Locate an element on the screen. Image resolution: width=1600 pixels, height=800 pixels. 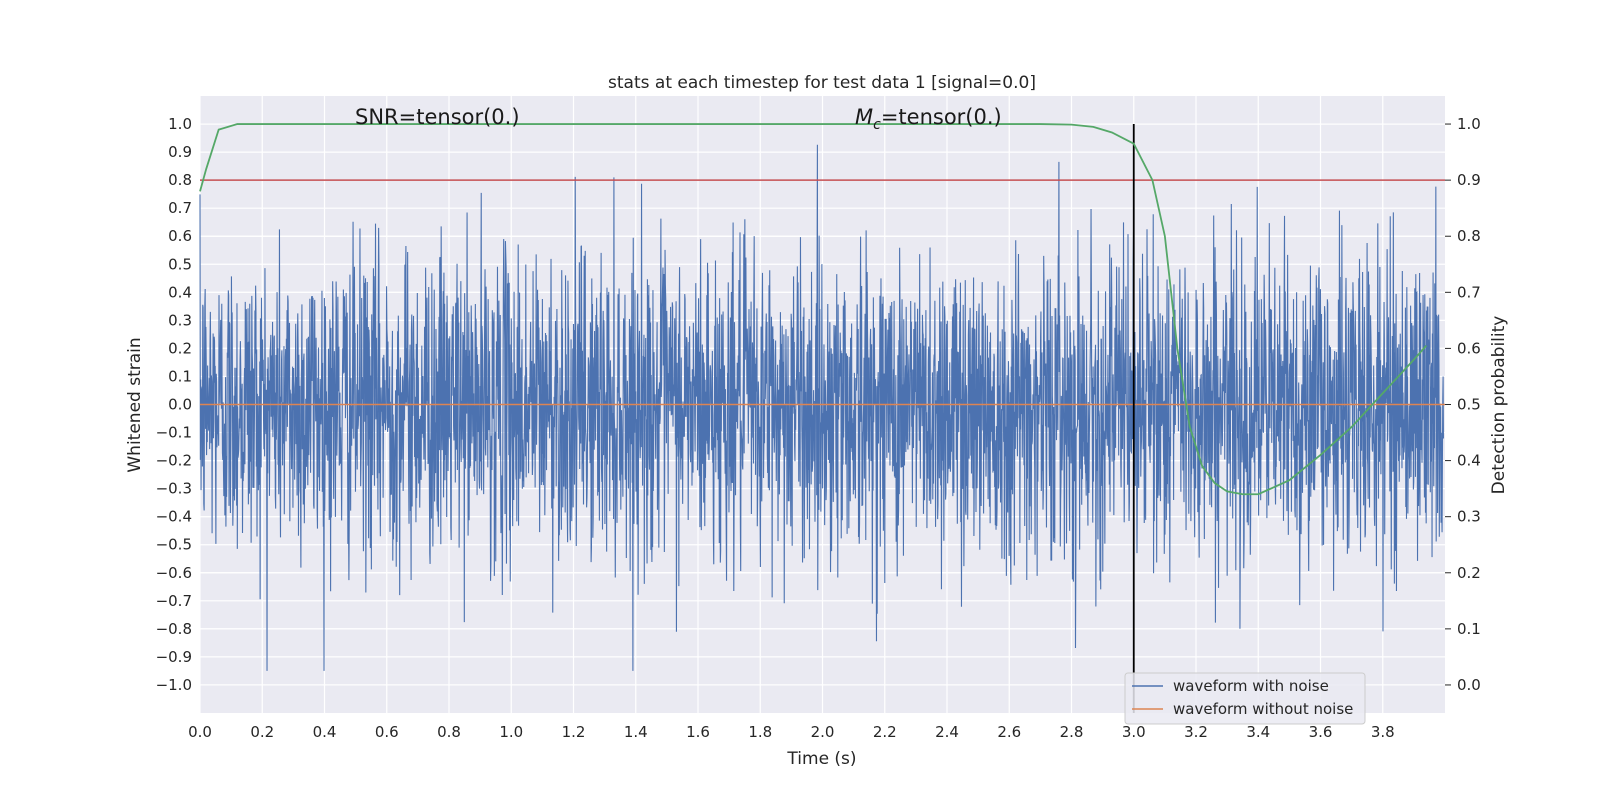
x-tick-label: 1.0 is located at coordinates (511, 732).